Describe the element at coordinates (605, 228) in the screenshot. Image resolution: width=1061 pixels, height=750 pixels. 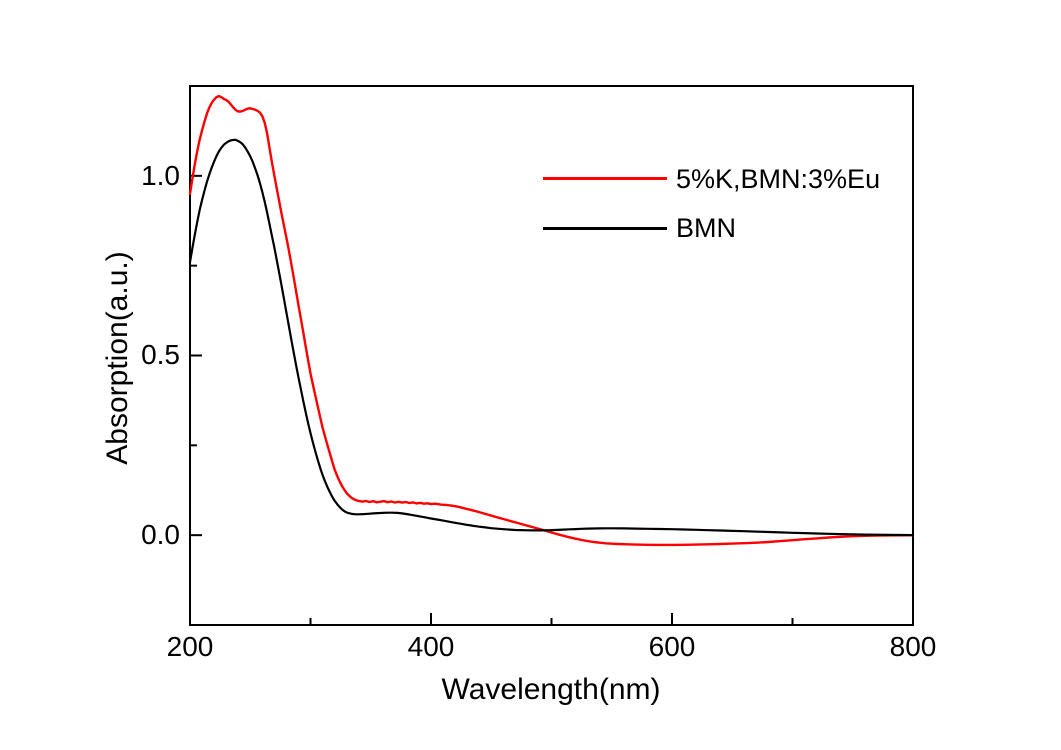
I see `legend-line-bmn-black` at that location.